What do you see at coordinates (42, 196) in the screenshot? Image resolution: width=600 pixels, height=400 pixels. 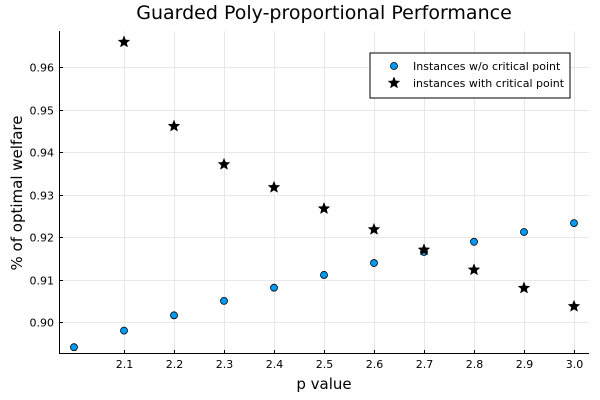 I see `y-tick-label: 0.93` at bounding box center [42, 196].